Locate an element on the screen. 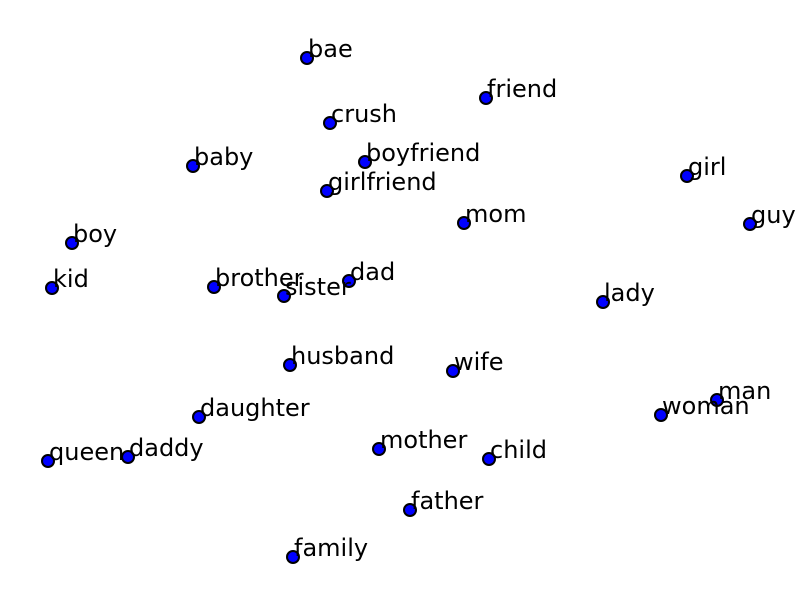  data-point-crush is located at coordinates (330, 123).